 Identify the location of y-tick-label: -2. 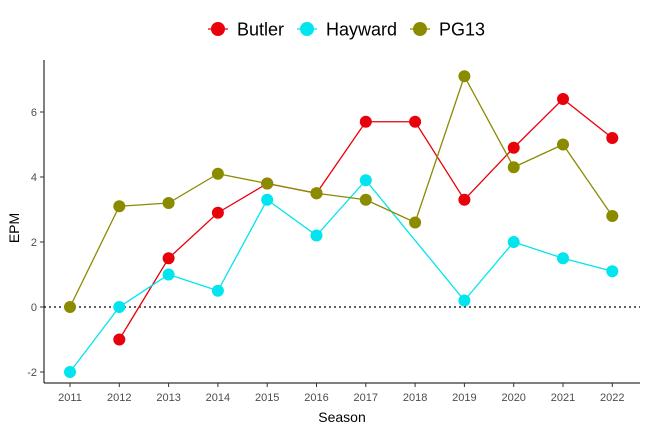
(32, 373).